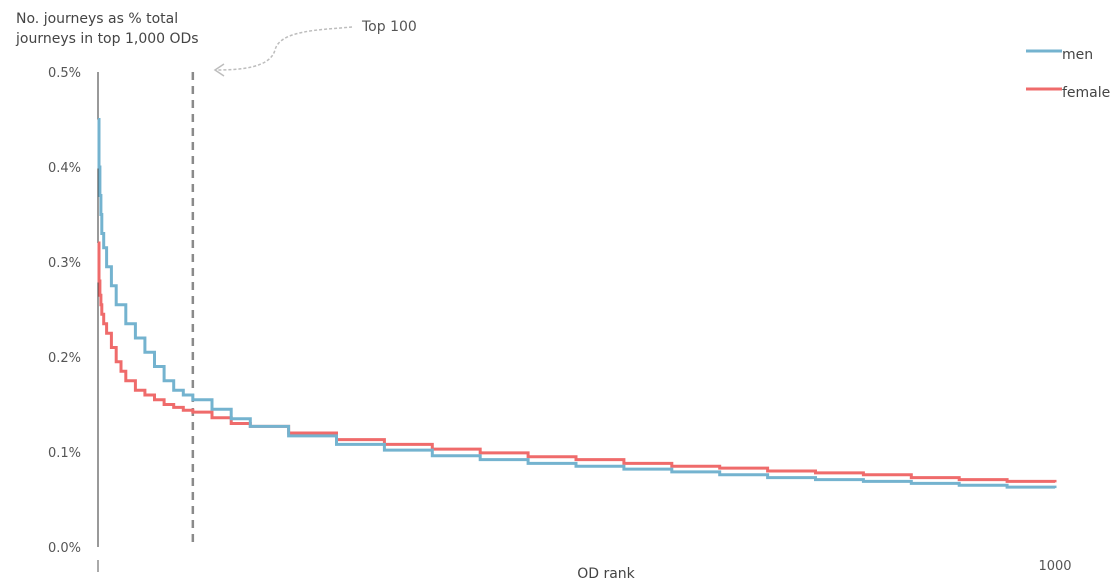 This screenshot has width=1116, height=583. I want to click on y-tick-label: 0.2%, so click(64, 358).